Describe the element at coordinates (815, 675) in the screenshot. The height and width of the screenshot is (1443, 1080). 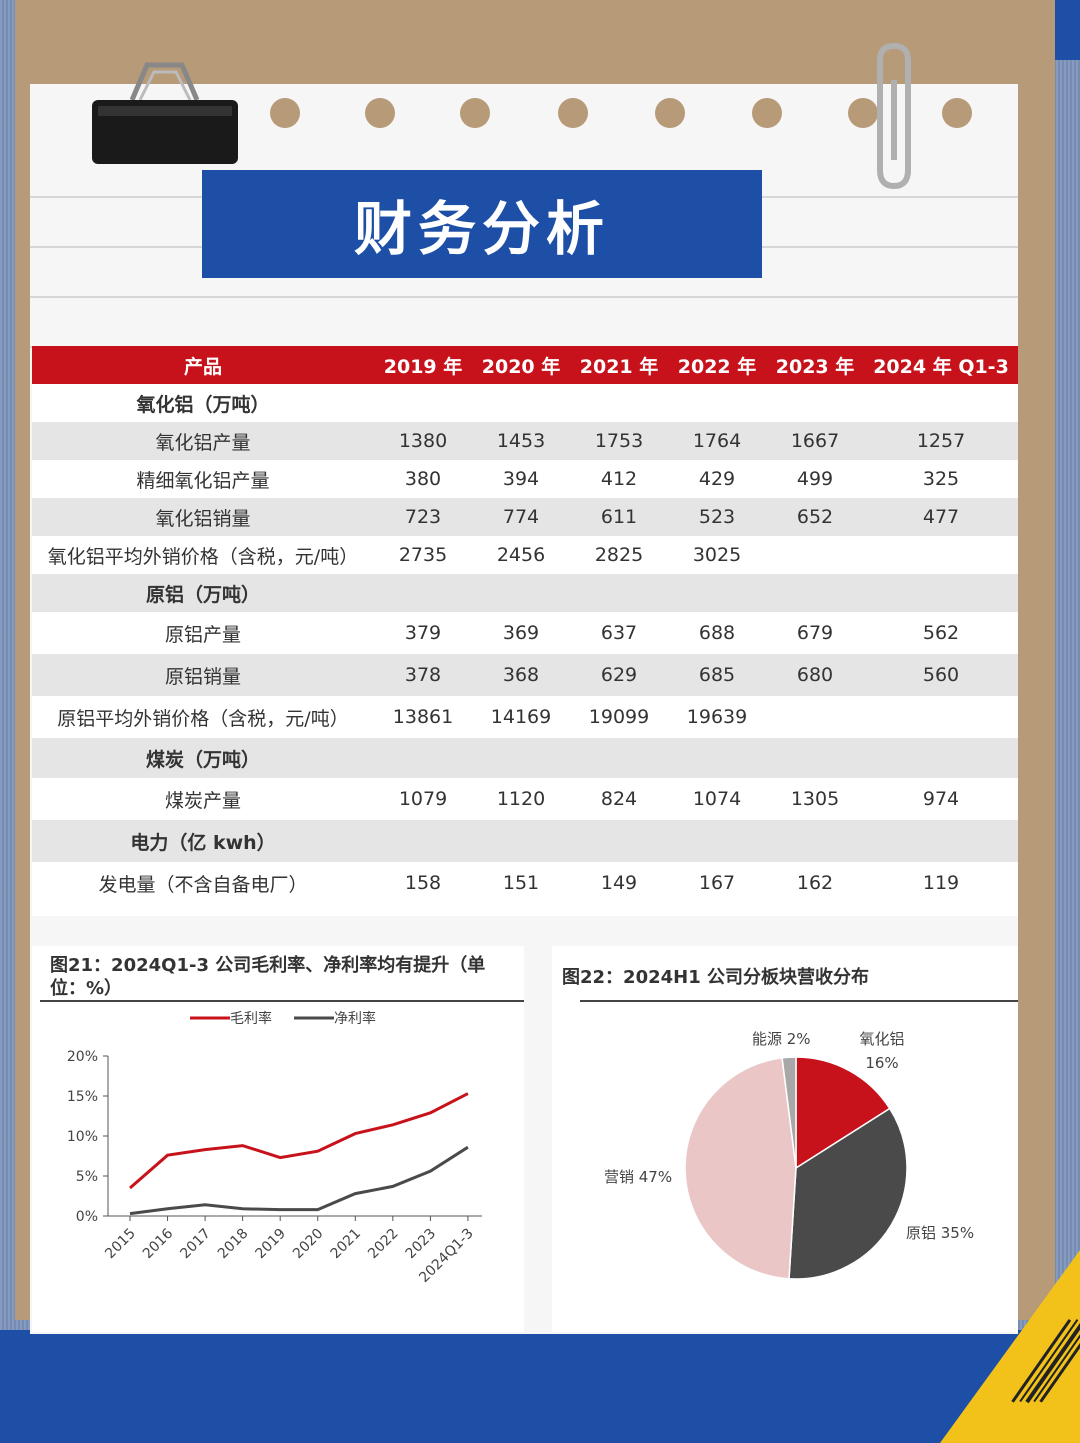
I see `table-cell: 680` at that location.